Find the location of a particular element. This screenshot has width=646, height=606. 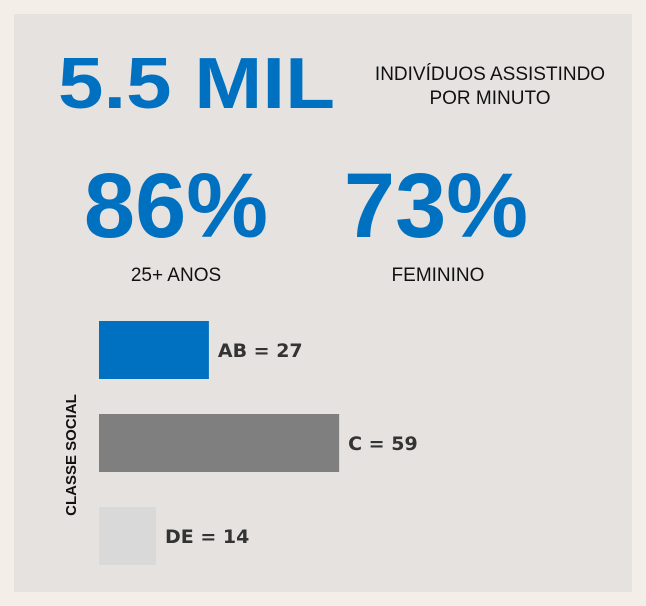

stat-value: 73% is located at coordinates (436, 206).